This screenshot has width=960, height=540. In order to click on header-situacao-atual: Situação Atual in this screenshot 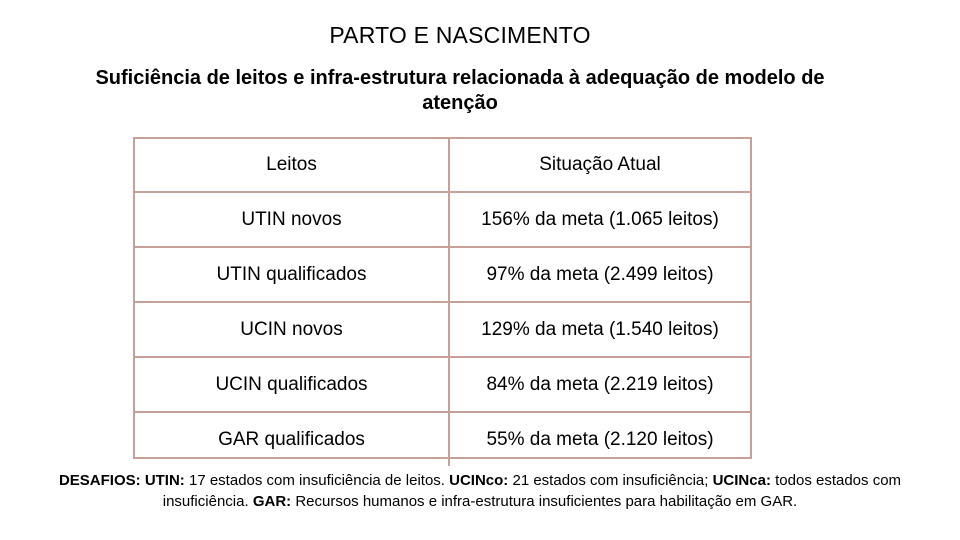, I will do `click(600, 164)`.